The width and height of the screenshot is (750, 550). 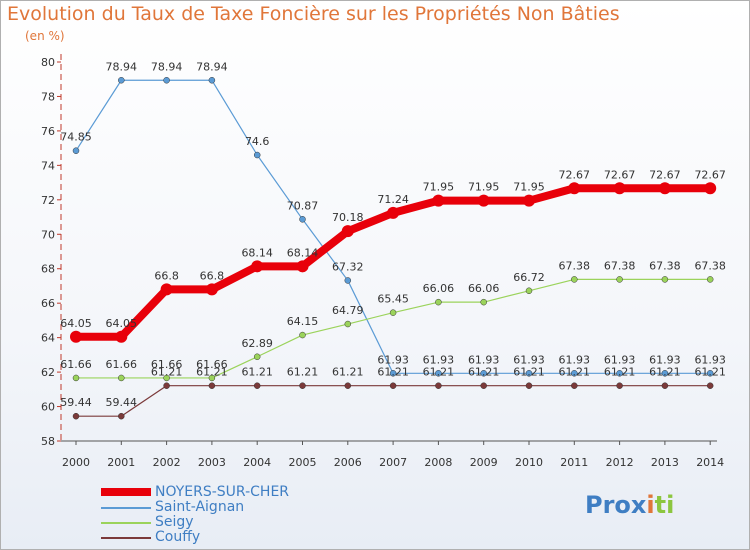 I want to click on data-label: 68.14, so click(x=303, y=252).